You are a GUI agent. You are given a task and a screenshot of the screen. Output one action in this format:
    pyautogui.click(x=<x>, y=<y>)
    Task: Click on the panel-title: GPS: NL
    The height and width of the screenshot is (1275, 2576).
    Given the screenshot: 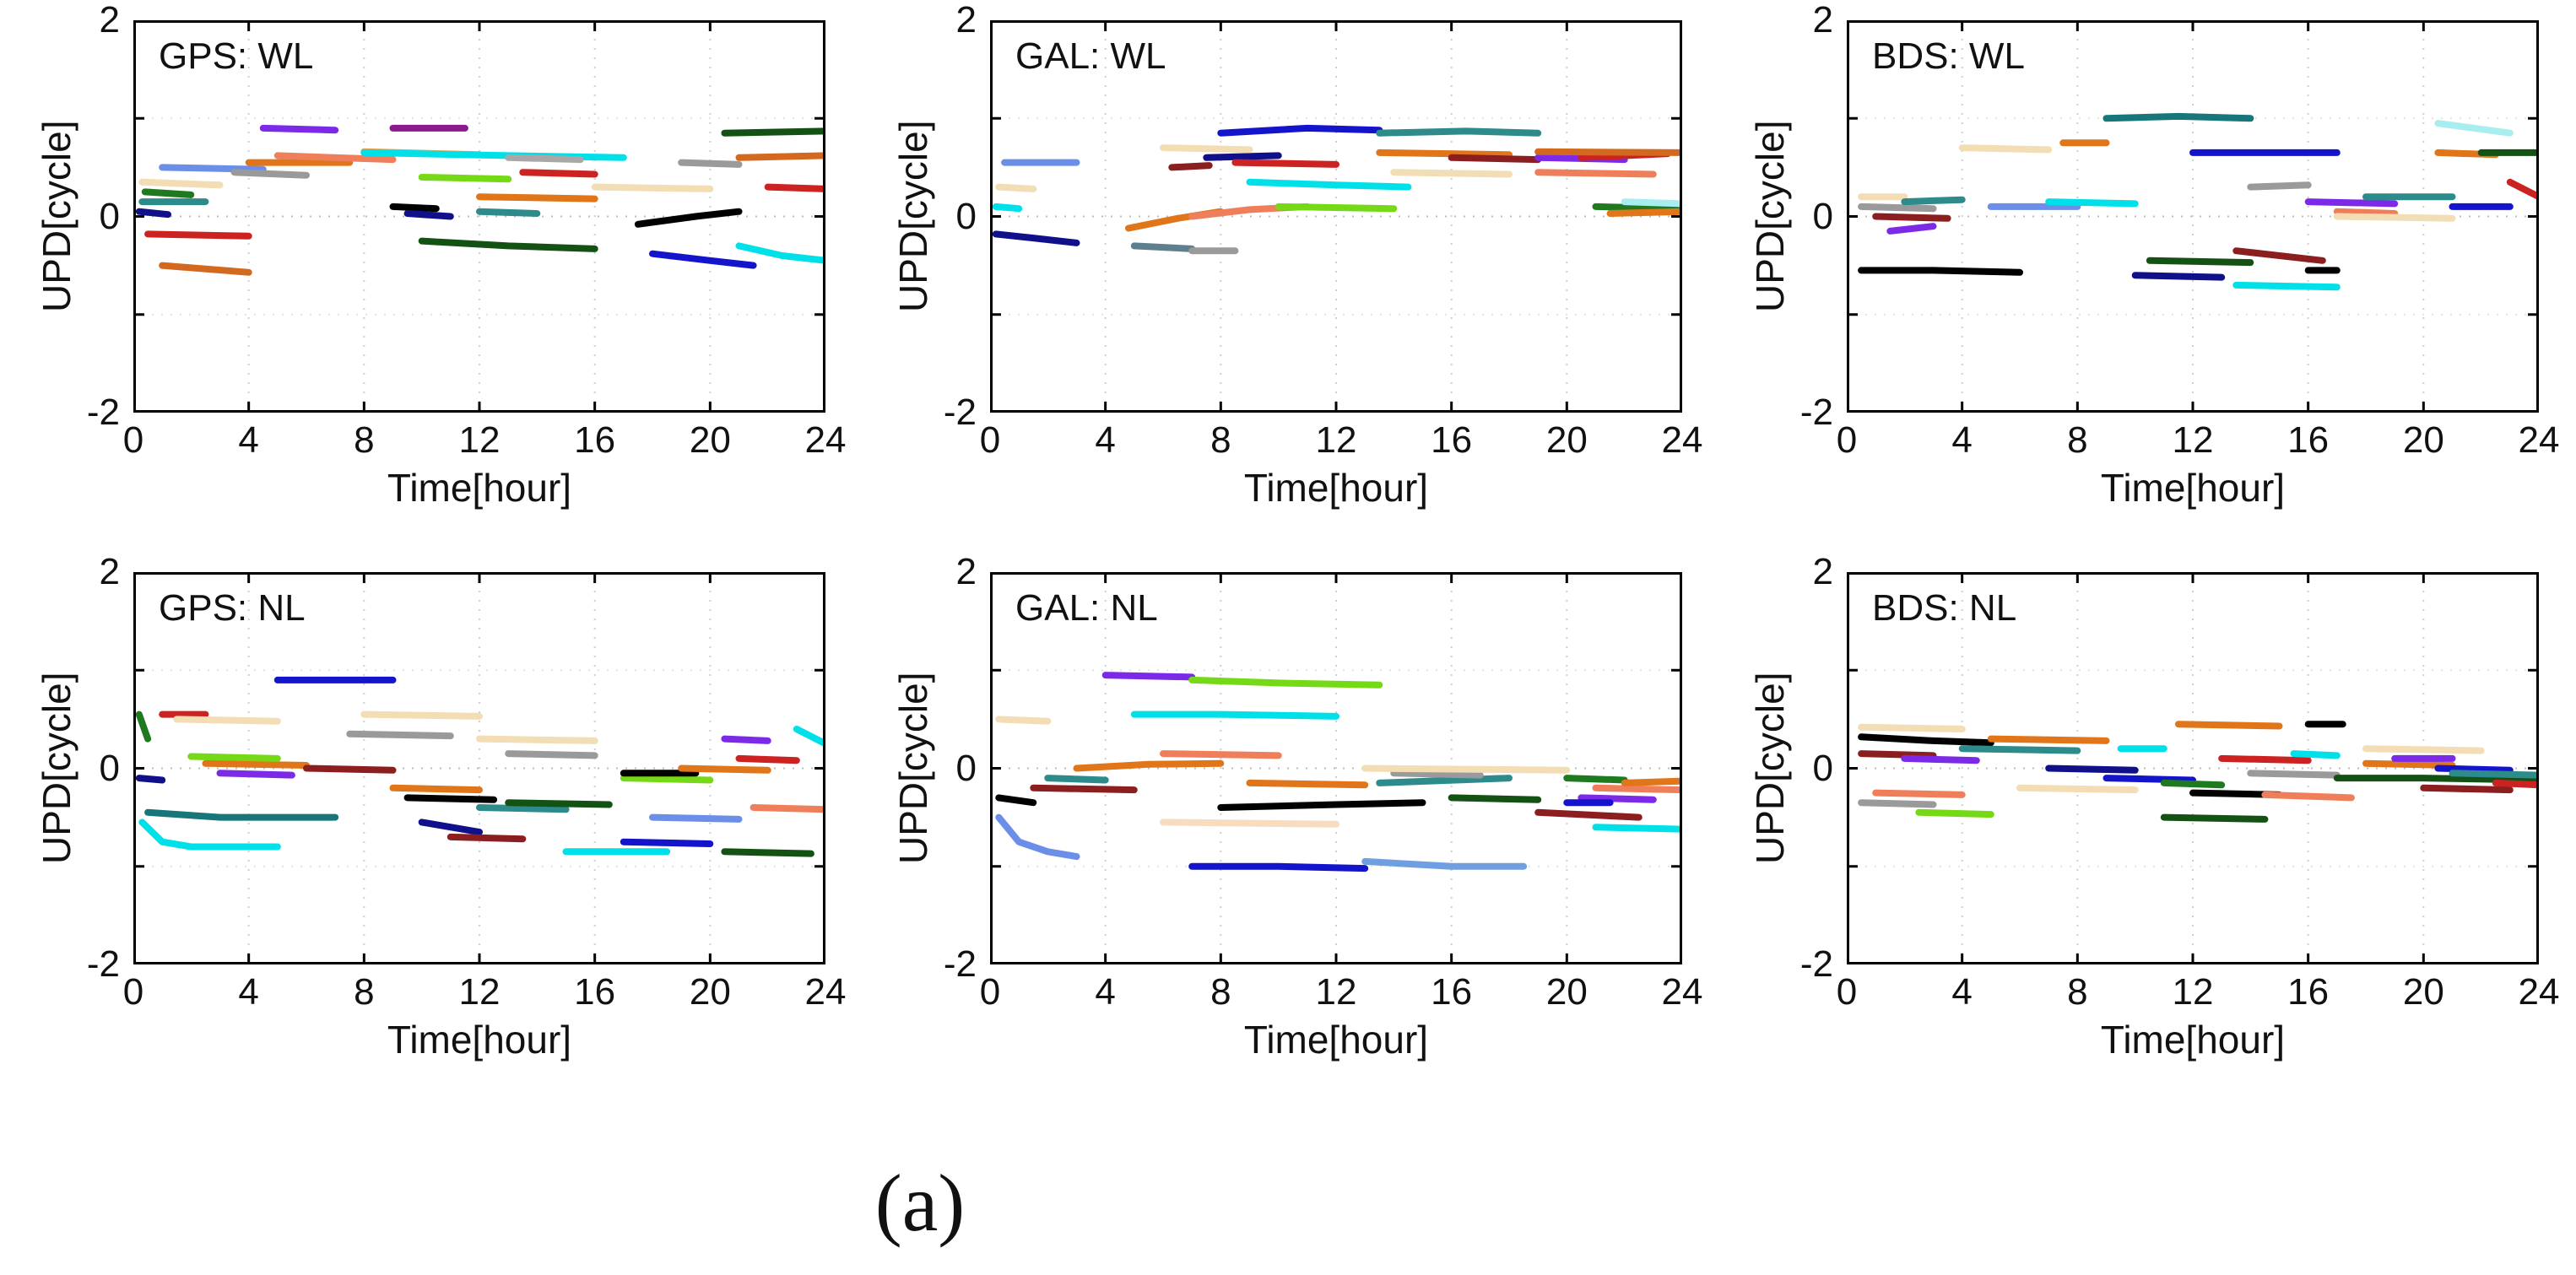 What is the action you would take?
    pyautogui.click(x=232, y=608)
    